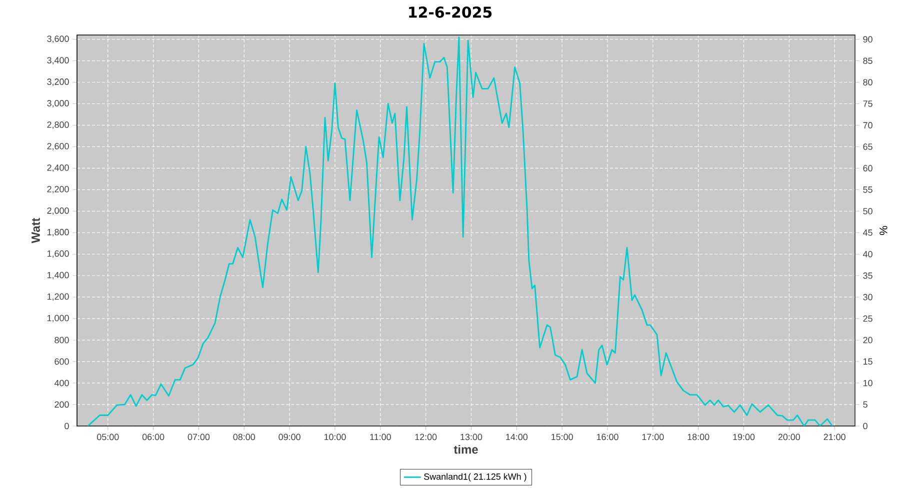  I want to click on y-tick-label: 200, so click(61, 404).